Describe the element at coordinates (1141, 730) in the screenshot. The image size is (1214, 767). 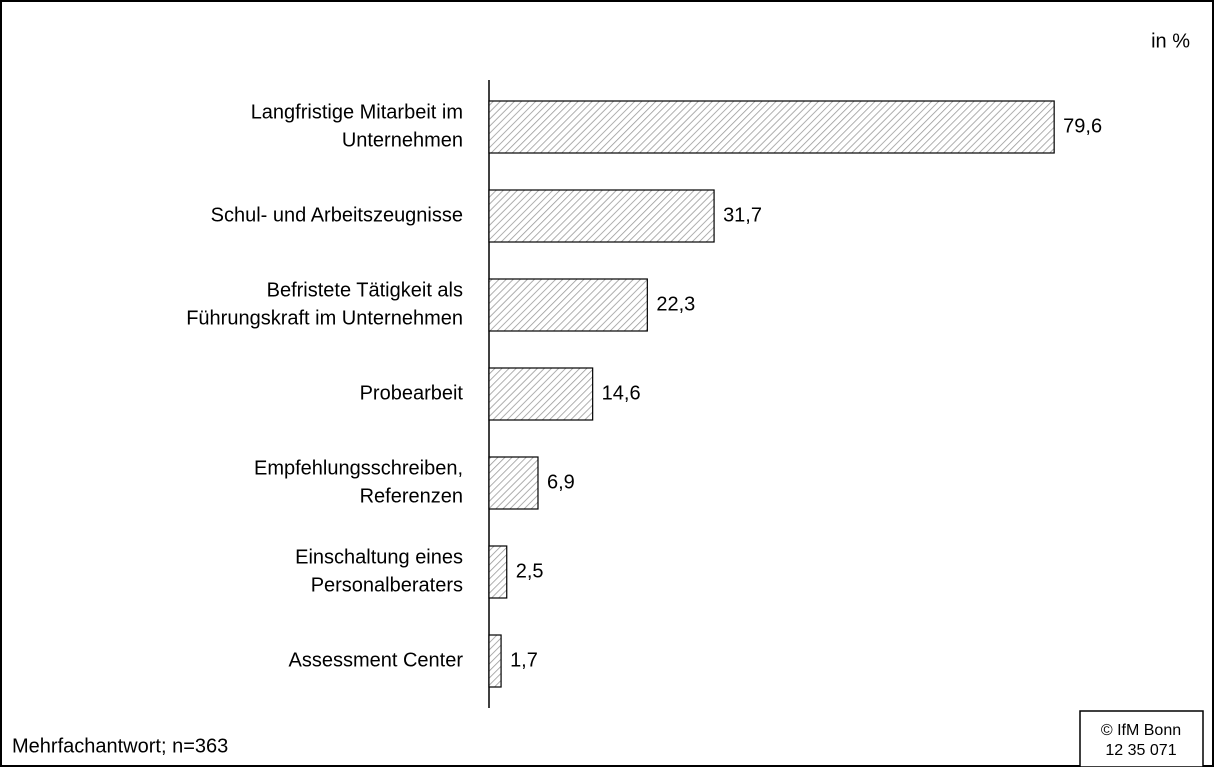
I see `source: © IfM Bonn` at that location.